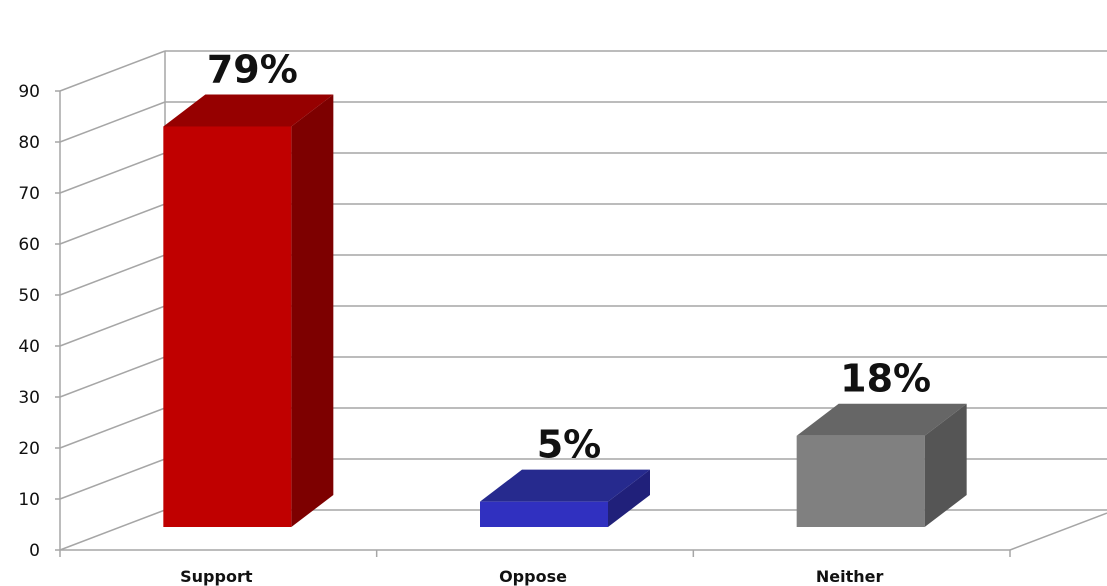 The width and height of the screenshot is (1107, 586). I want to click on x-tick-label: Oppose, so click(533, 576).